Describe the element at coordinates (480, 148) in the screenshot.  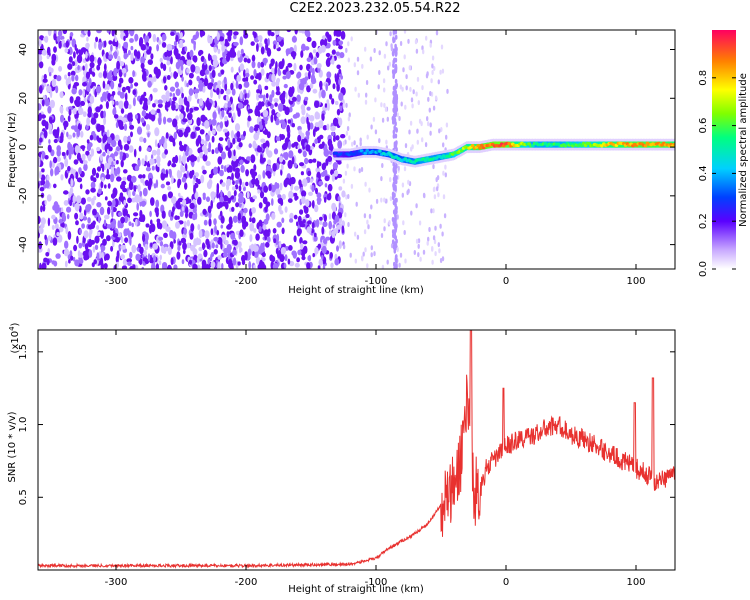
I see `ridge-core` at that location.